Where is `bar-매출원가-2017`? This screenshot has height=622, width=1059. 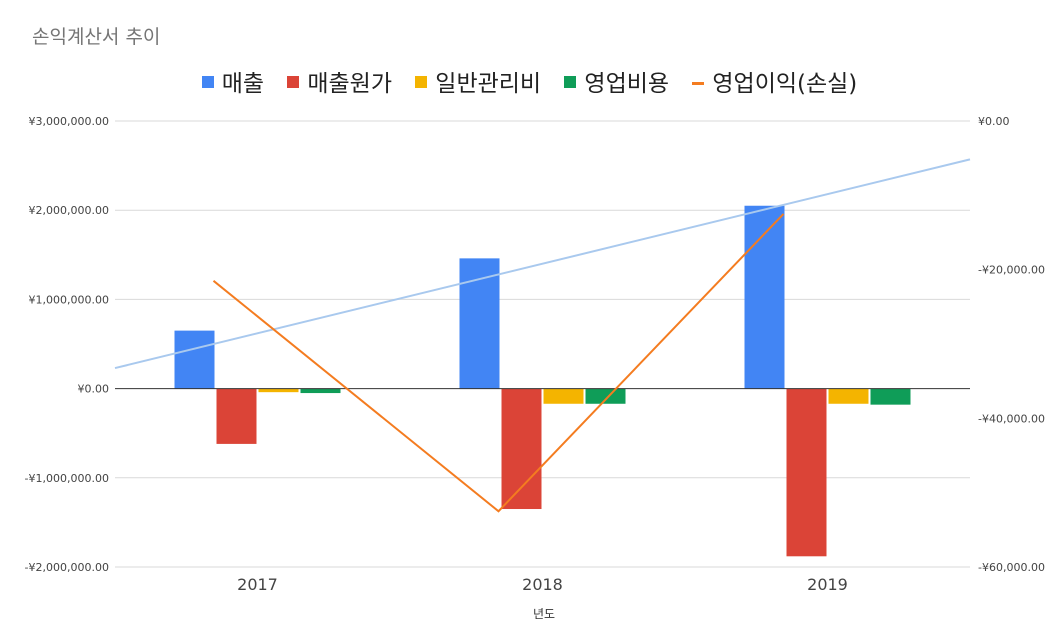
bar-매출원가-2017 is located at coordinates (236, 416).